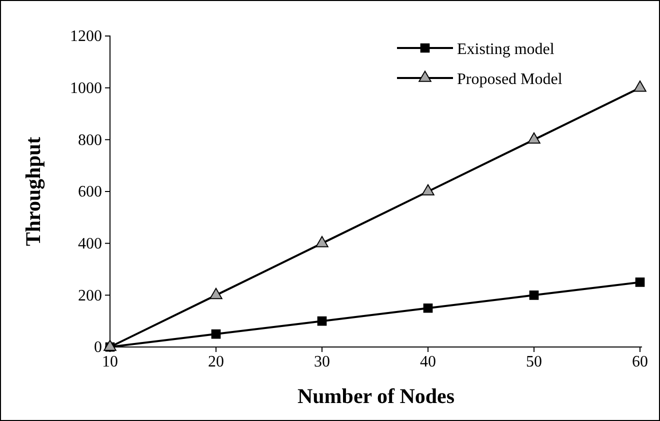 The height and width of the screenshot is (421, 660). Describe the element at coordinates (90, 295) in the screenshot. I see `y-tick-label: 200` at that location.